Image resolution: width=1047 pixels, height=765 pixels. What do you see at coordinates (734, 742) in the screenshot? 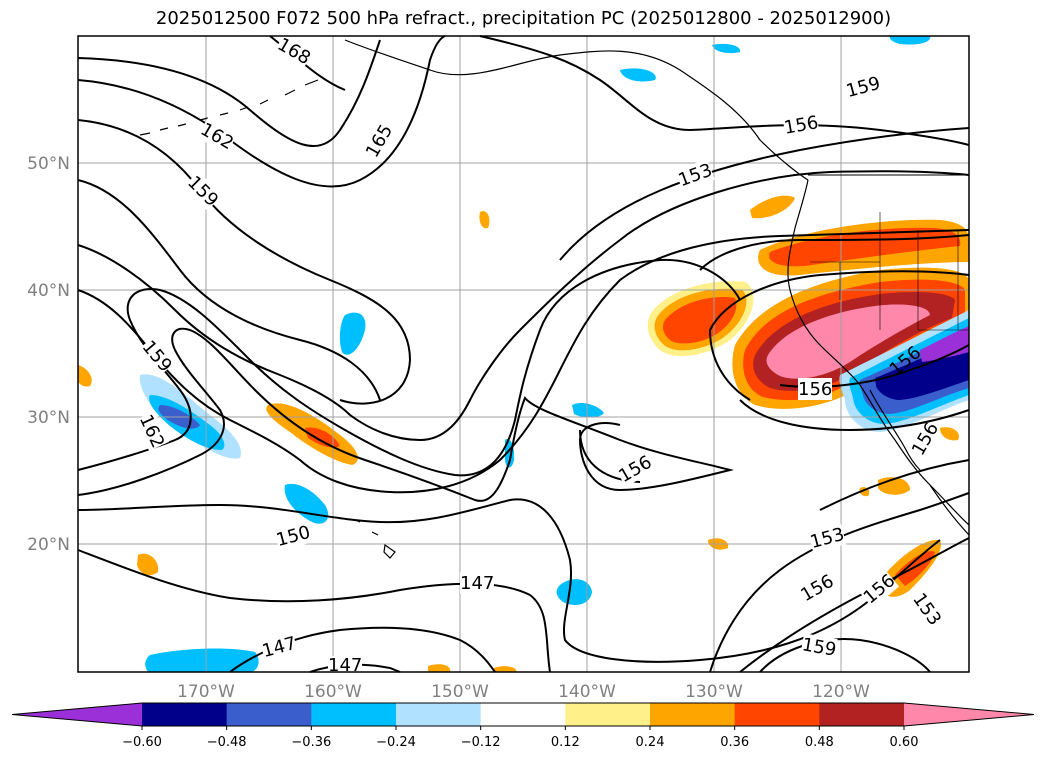
I see `colorbar-tick-label: 0.36` at bounding box center [734, 742].